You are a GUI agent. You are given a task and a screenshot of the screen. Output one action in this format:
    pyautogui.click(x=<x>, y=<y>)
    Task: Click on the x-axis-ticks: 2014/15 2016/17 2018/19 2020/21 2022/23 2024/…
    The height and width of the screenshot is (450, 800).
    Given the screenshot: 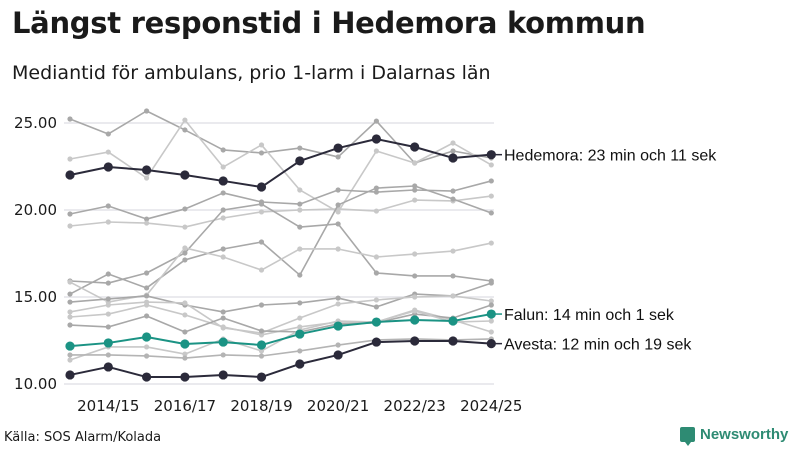 What is the action you would take?
    pyautogui.click(x=299, y=406)
    